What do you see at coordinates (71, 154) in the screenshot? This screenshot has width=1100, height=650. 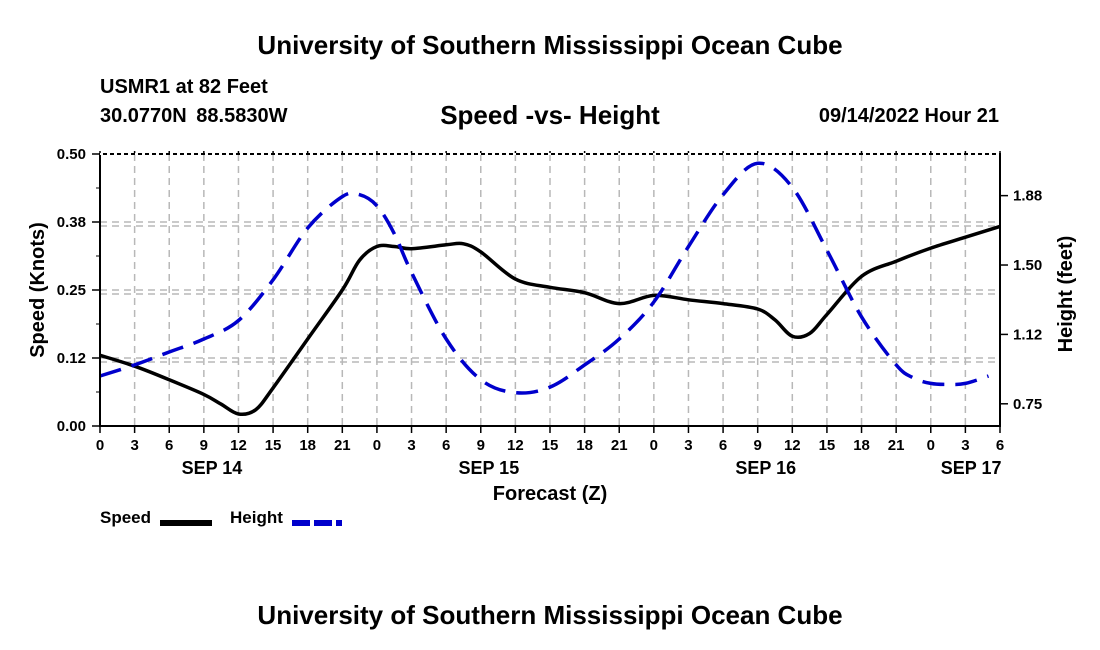 I see `y-tick-label-left: 0.50` at bounding box center [71, 154].